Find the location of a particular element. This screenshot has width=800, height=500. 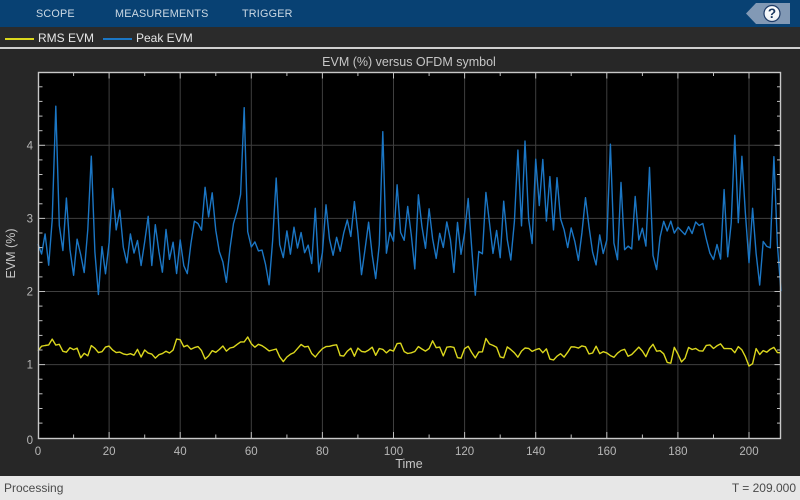

svg-text: EVM (%) versus OFDM symbol is located at coordinates (409, 62).